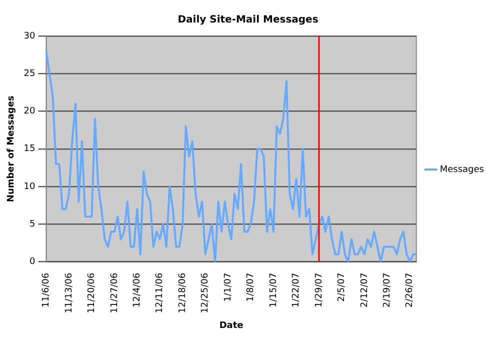 This screenshot has width=500, height=337. What do you see at coordinates (33, 262) in the screenshot?
I see `y-tick-label: 0` at bounding box center [33, 262].